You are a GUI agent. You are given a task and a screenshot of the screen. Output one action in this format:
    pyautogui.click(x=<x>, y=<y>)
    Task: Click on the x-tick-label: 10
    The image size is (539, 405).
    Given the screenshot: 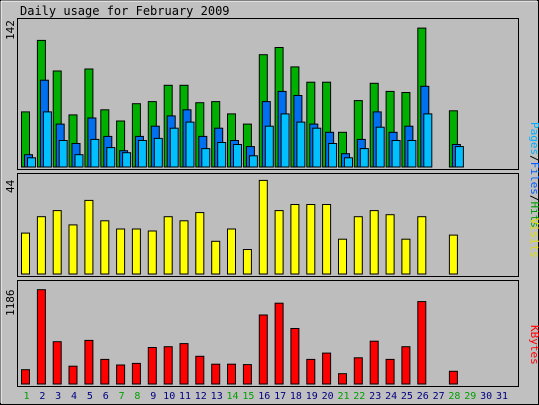 What is the action you would take?
    pyautogui.click(x=169, y=396)
    